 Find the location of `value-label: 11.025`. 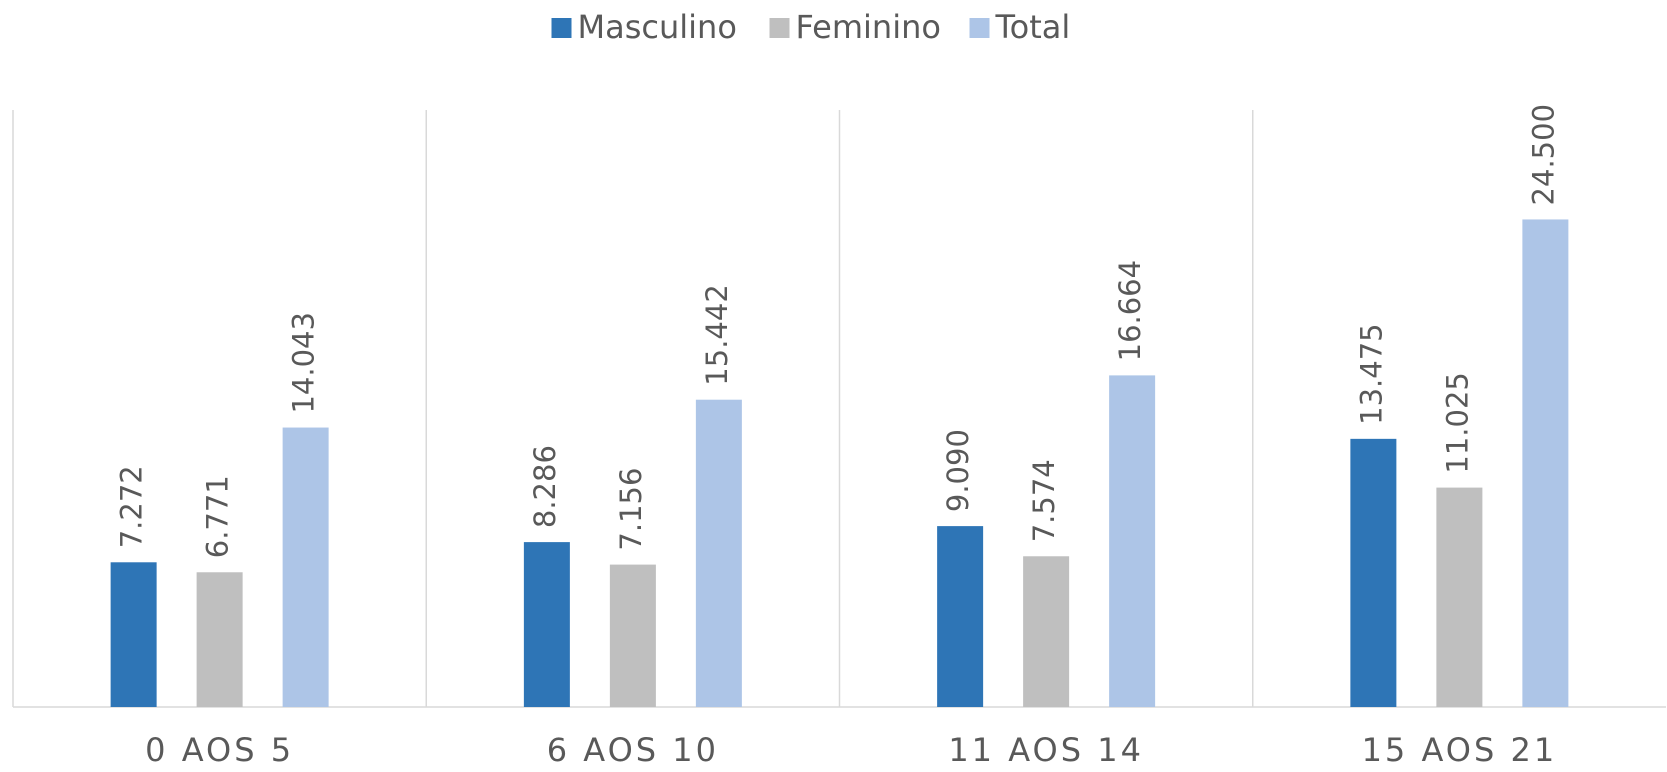

value-label: 11.025 is located at coordinates (1457, 422).